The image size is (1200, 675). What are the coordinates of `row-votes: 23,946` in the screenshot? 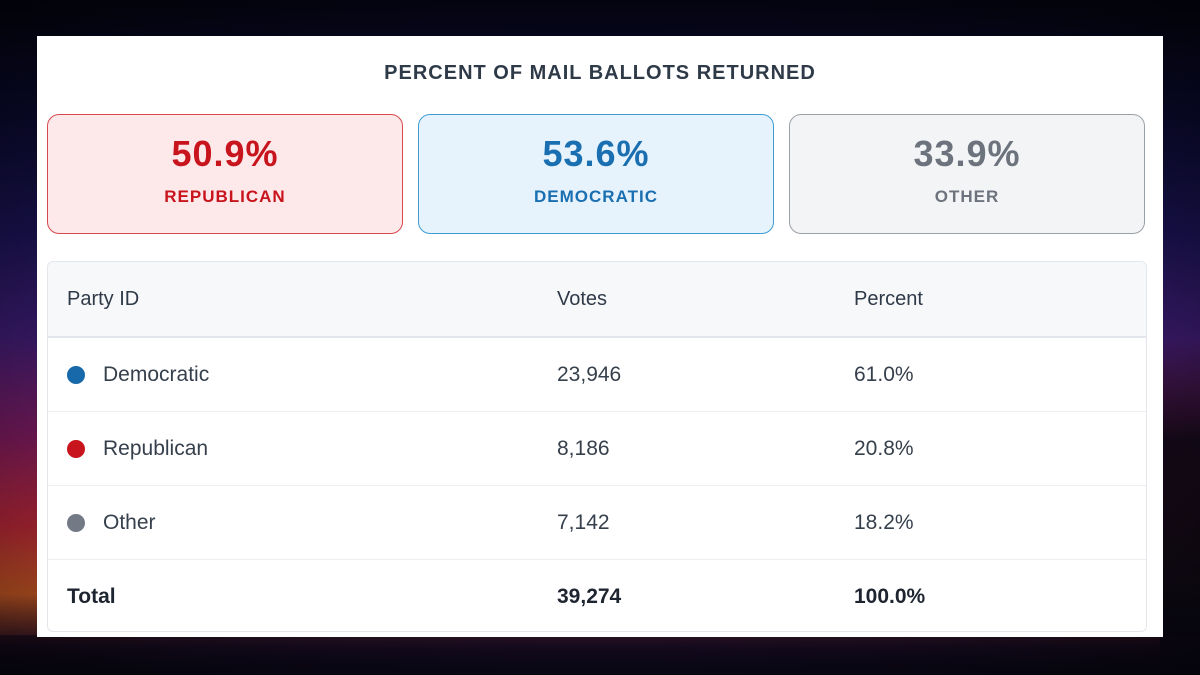 It's located at (589, 374).